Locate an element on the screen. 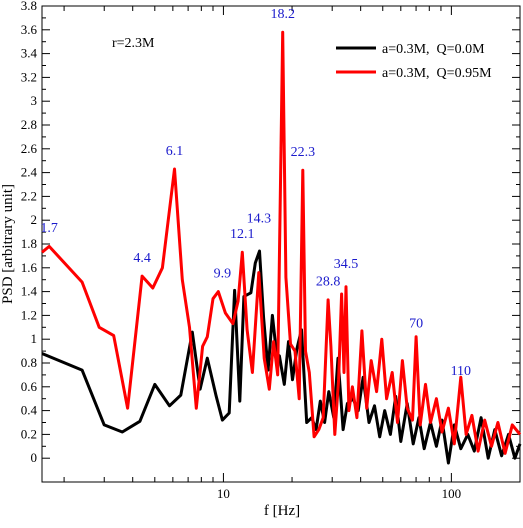 The height and width of the screenshot is (528, 523). peak-label: 22.3 is located at coordinates (303, 152).